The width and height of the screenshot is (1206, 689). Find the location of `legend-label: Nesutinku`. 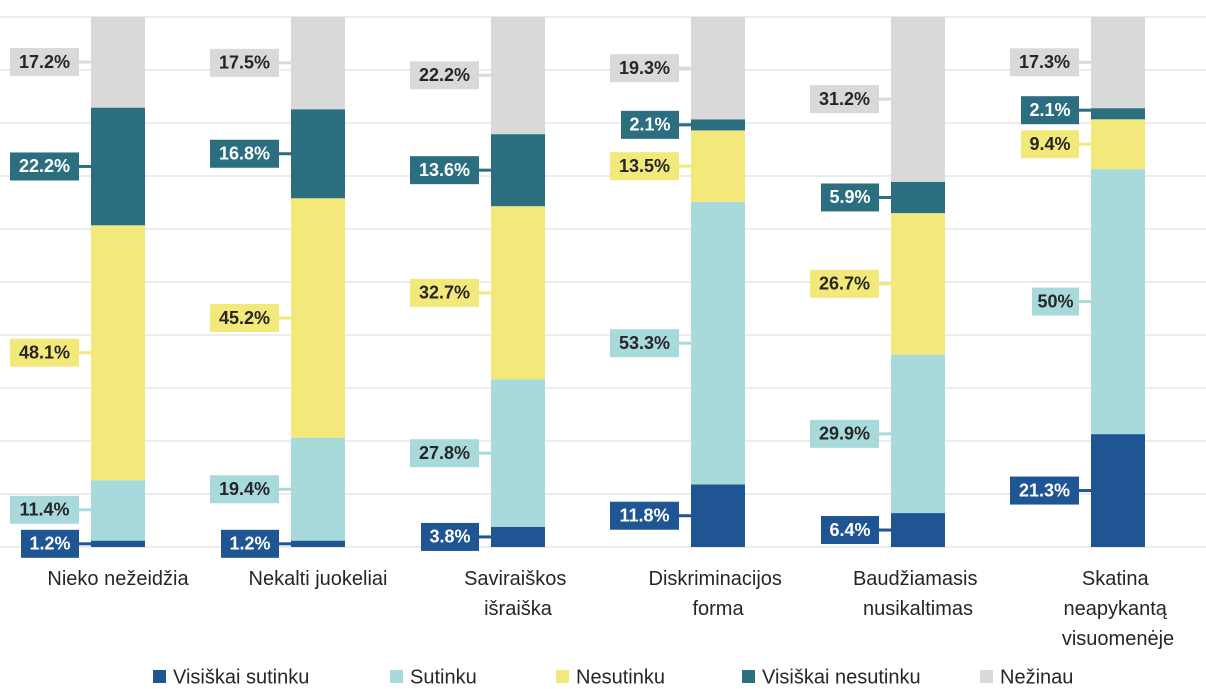

legend-label: Nesutinku is located at coordinates (620, 677).